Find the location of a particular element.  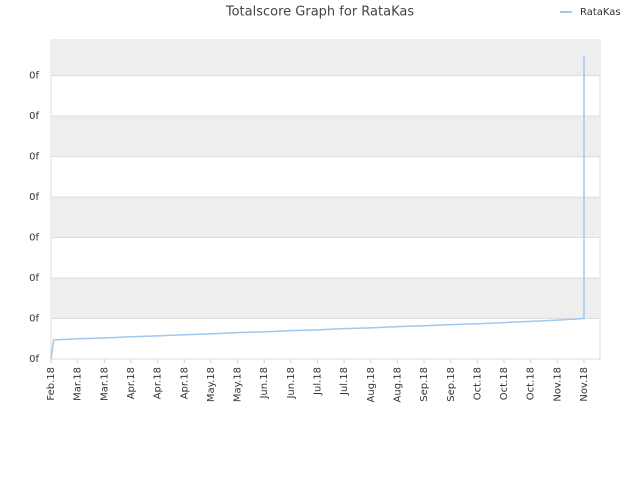

legend-label: RataKas is located at coordinates (600, 12).